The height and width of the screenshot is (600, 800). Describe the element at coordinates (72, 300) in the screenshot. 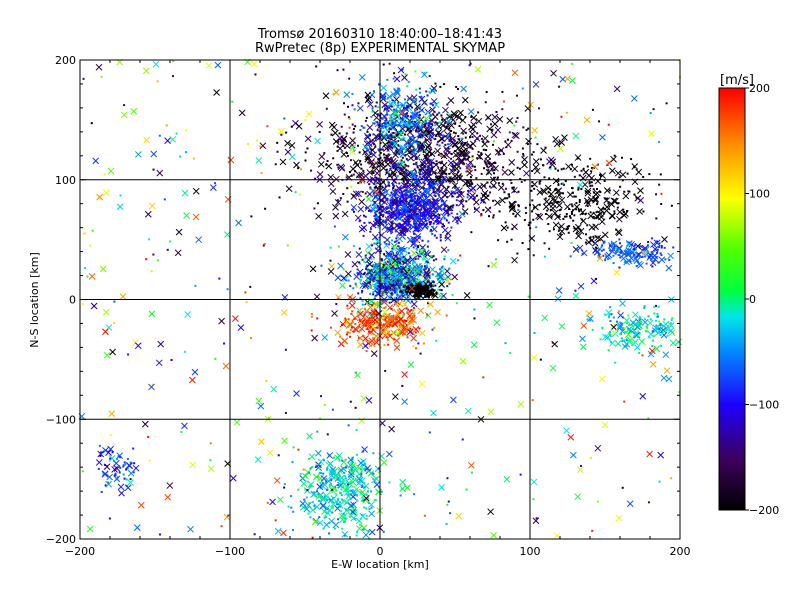

I see `y-tick-label: 0` at that location.